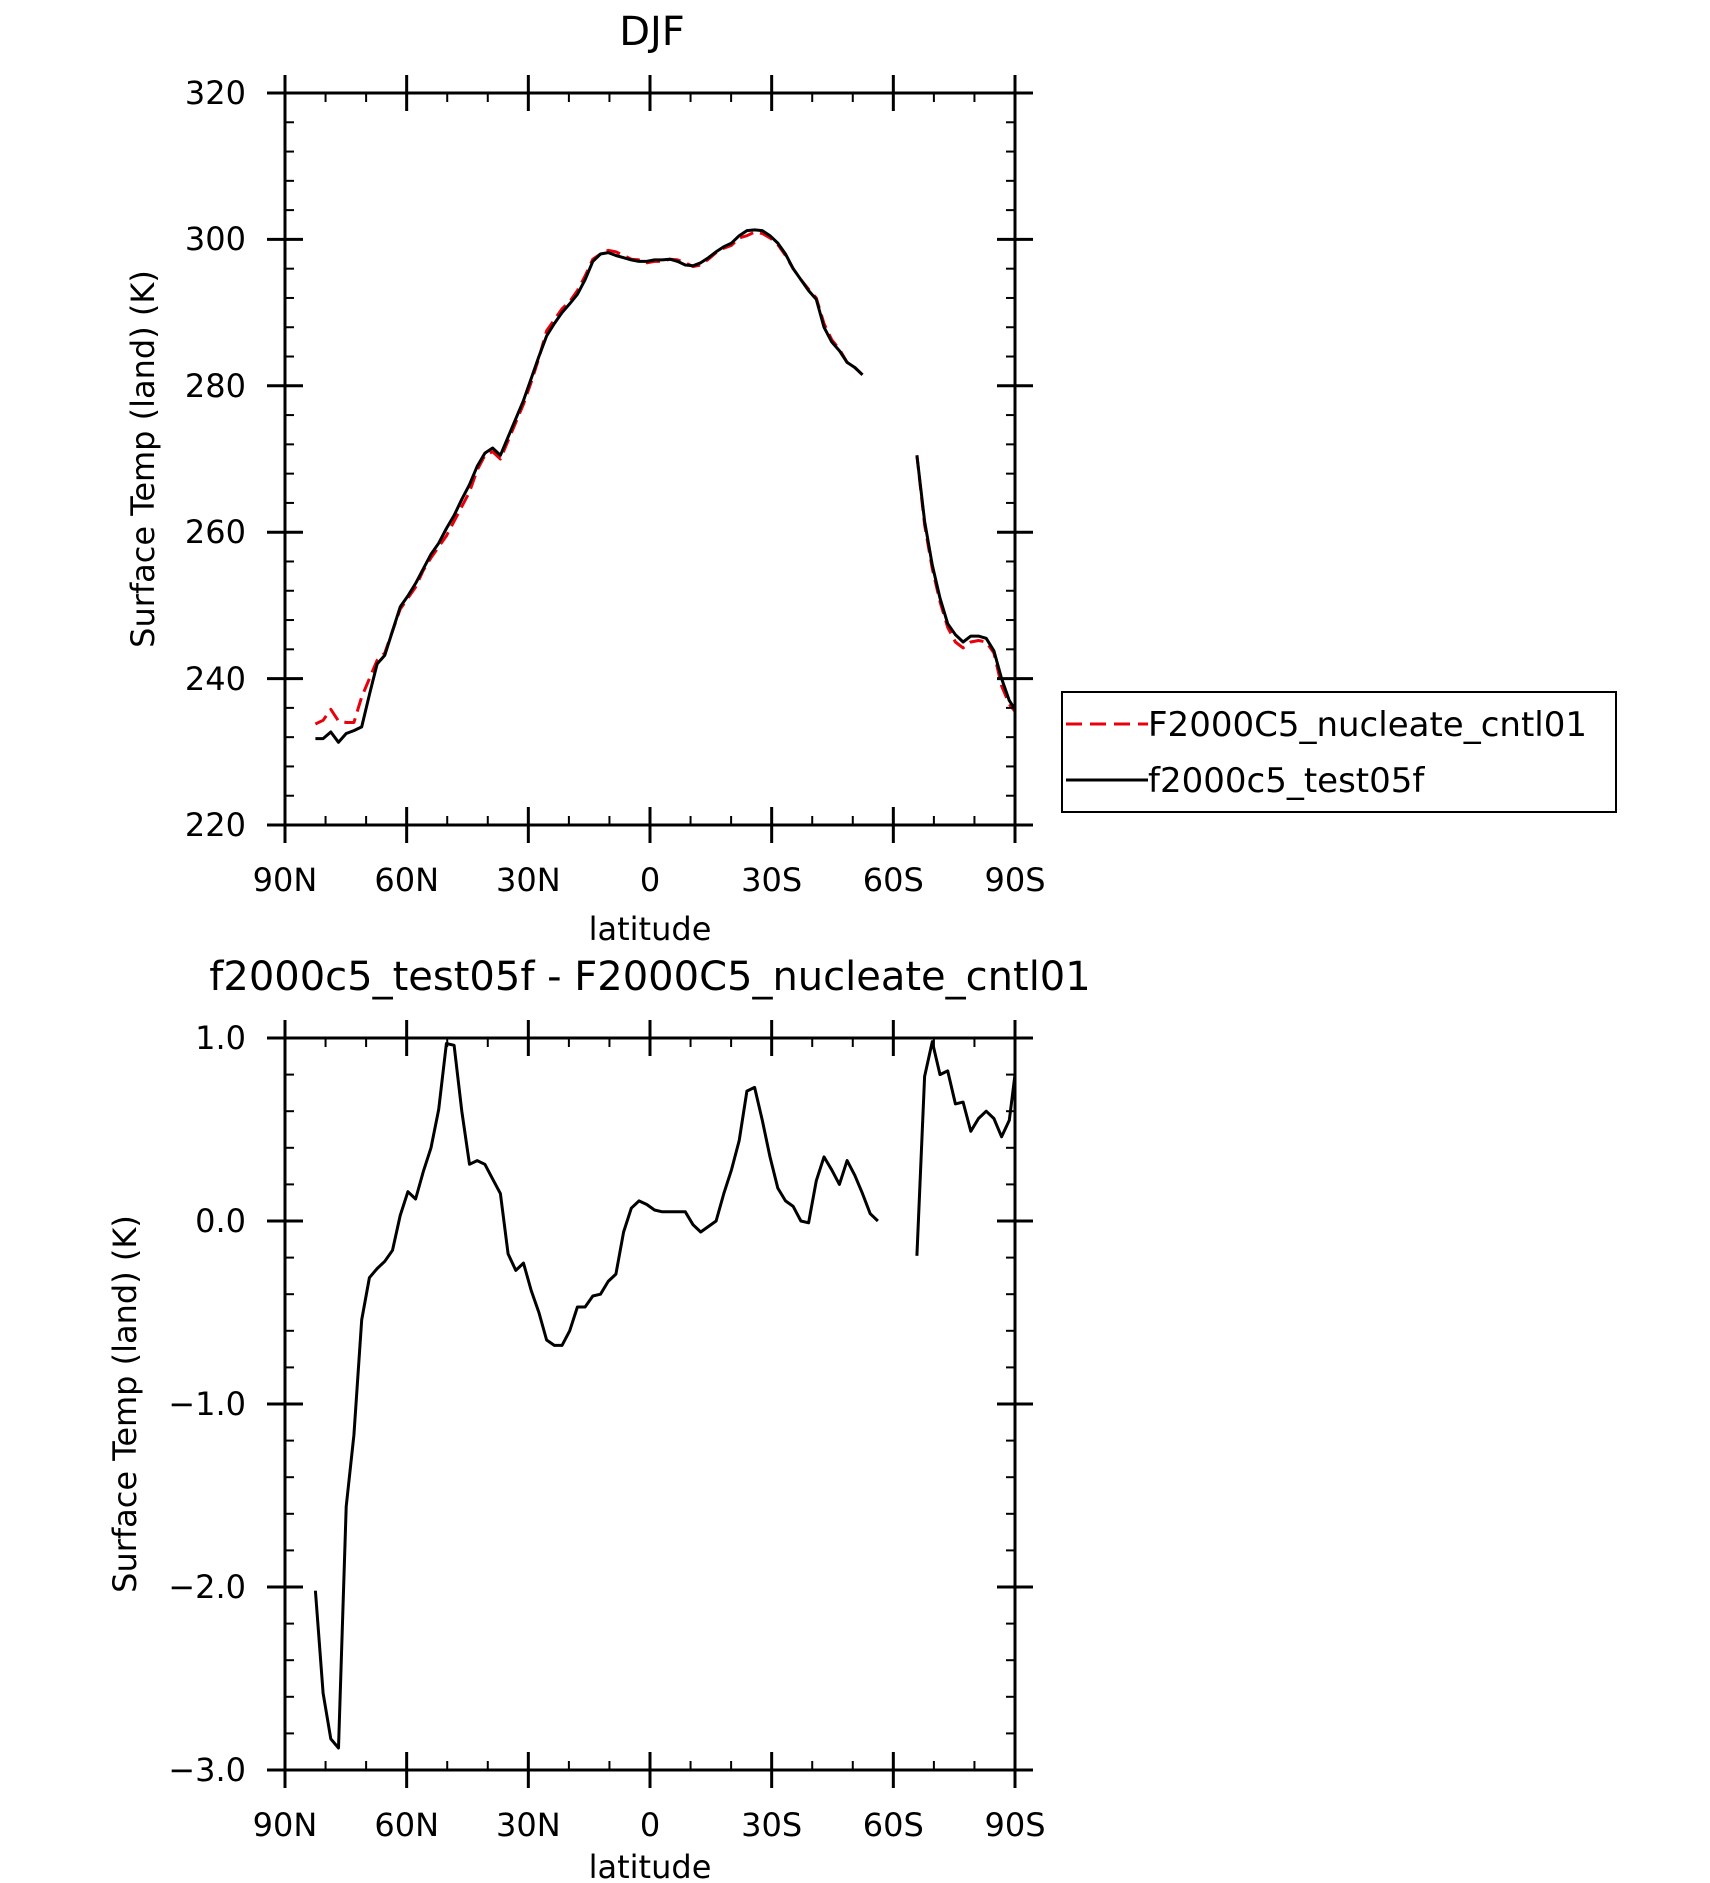  I want to click on chart-top-title: DJF, so click(652, 32).